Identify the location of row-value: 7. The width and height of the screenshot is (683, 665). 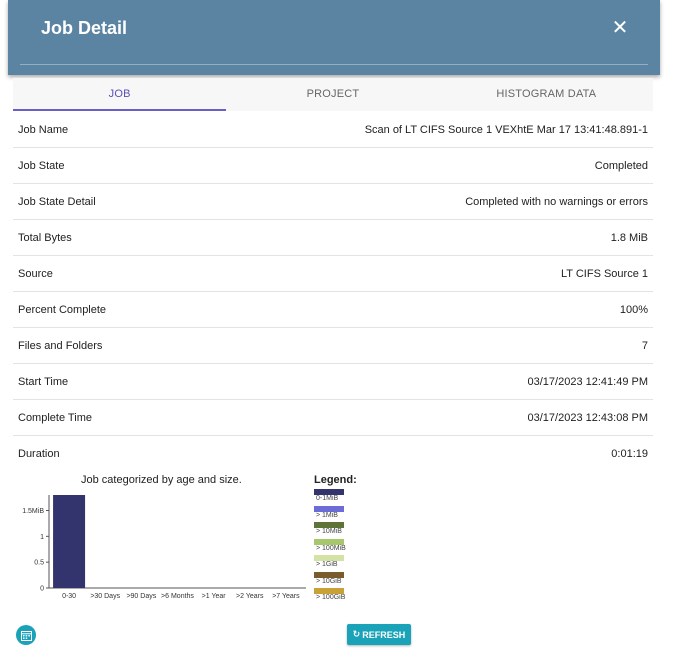
(644, 345).